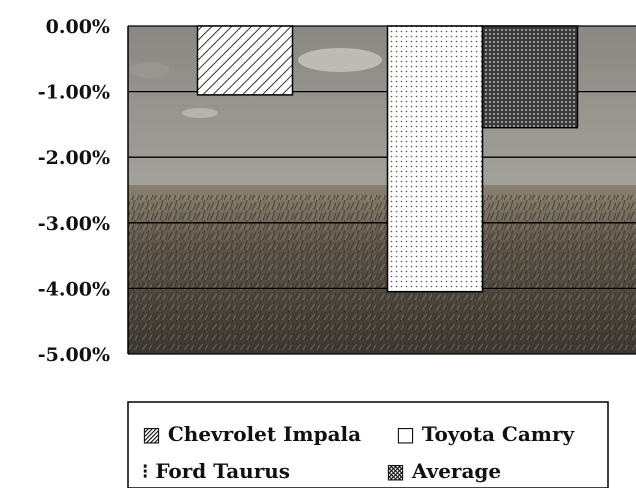  Describe the element at coordinates (245, 60) in the screenshot. I see `bar-chevrolet-impala` at that location.